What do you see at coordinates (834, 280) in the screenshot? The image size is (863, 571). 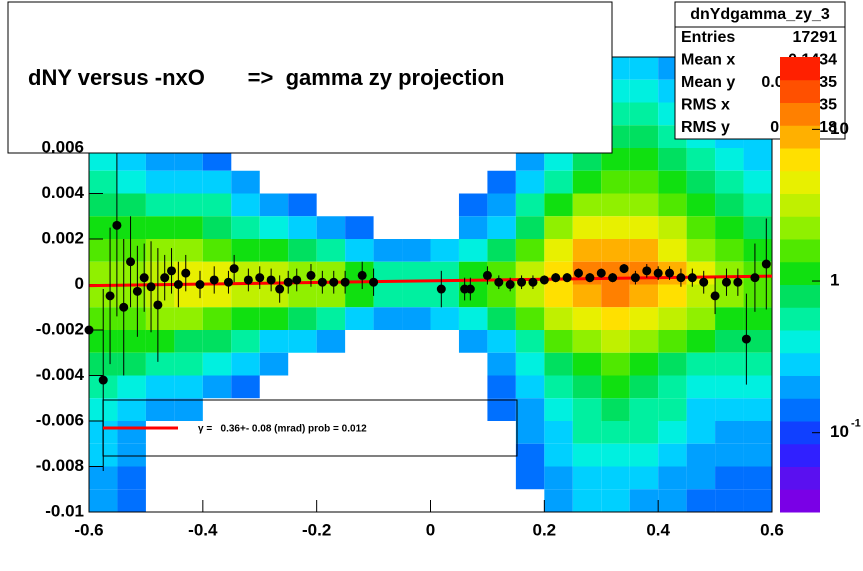 I see `z-tick-label: 1` at bounding box center [834, 280].